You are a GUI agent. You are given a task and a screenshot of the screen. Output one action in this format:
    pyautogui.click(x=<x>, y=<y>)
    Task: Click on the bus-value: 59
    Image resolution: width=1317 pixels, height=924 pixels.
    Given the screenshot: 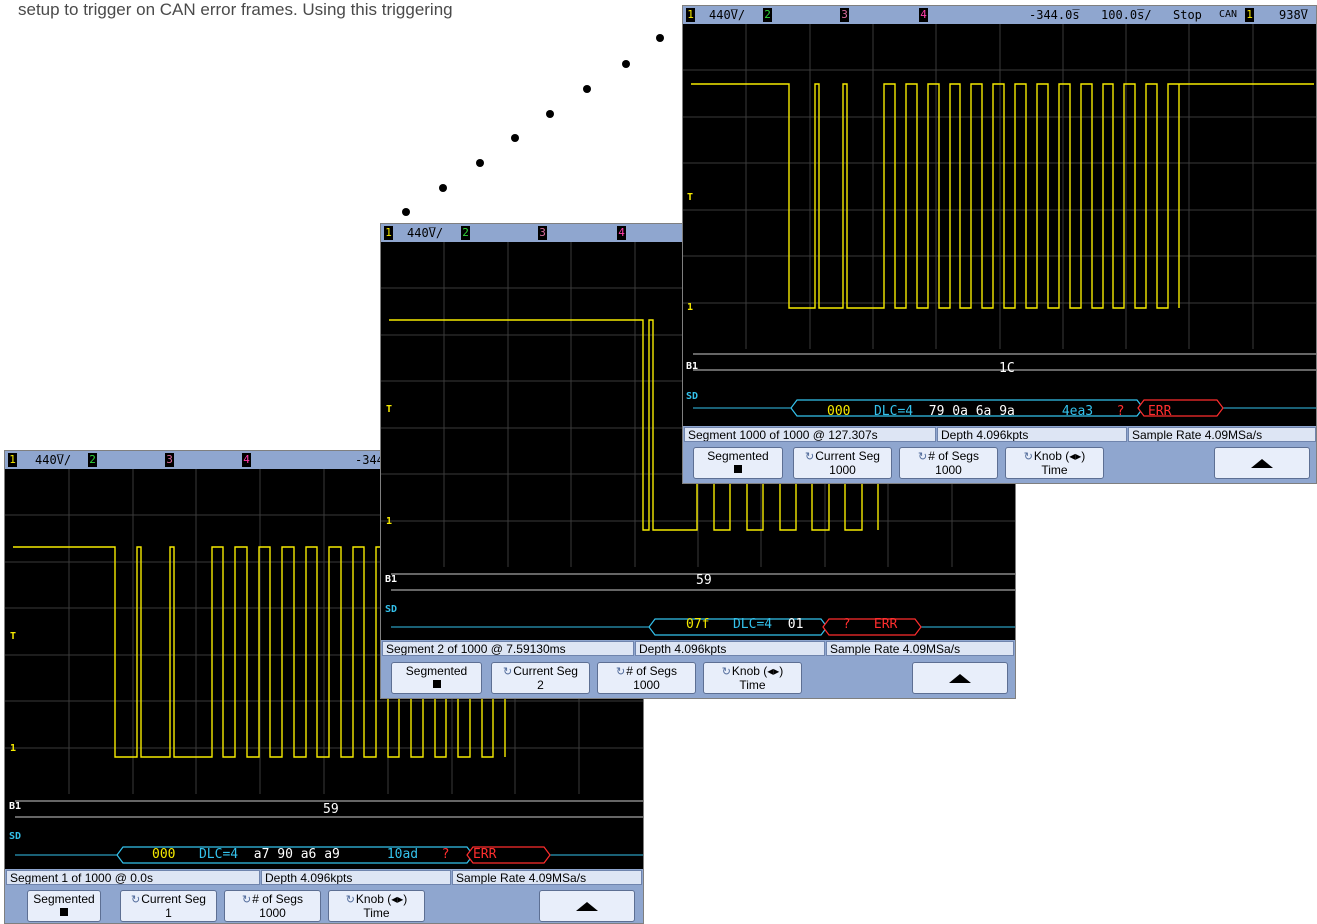 What is the action you would take?
    pyautogui.click(x=704, y=580)
    